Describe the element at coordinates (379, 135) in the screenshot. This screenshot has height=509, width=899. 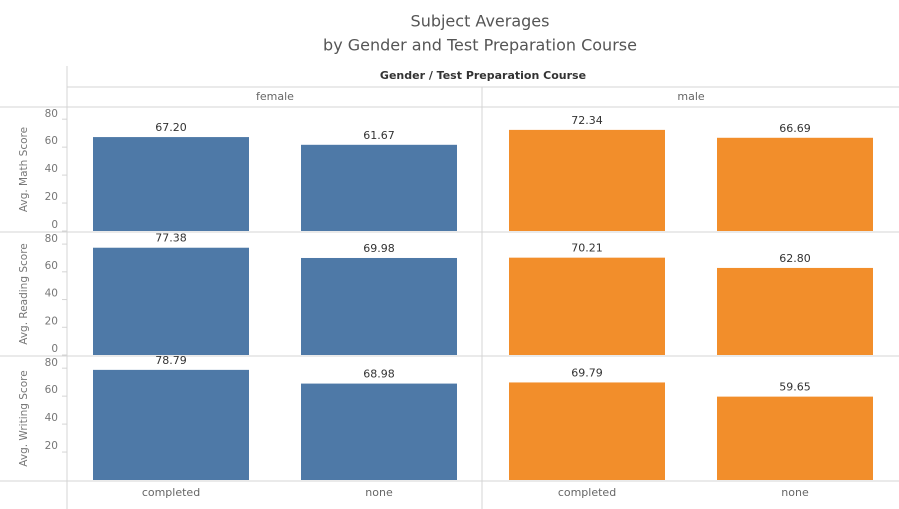
I see `value-label: 61.67` at that location.